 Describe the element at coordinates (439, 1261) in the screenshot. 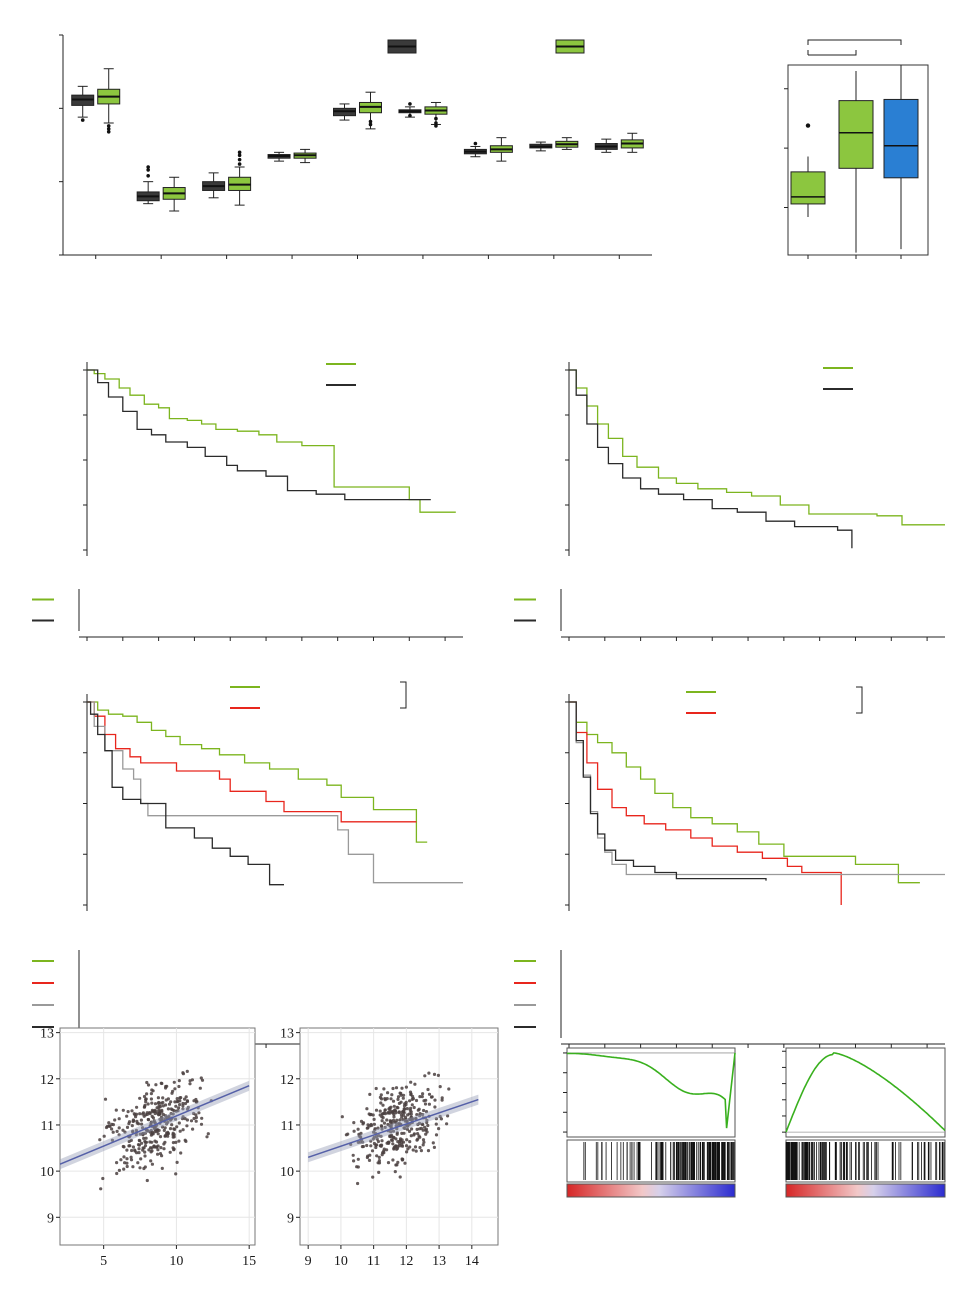

I see `panelG2-xtick-label: 13` at that location.